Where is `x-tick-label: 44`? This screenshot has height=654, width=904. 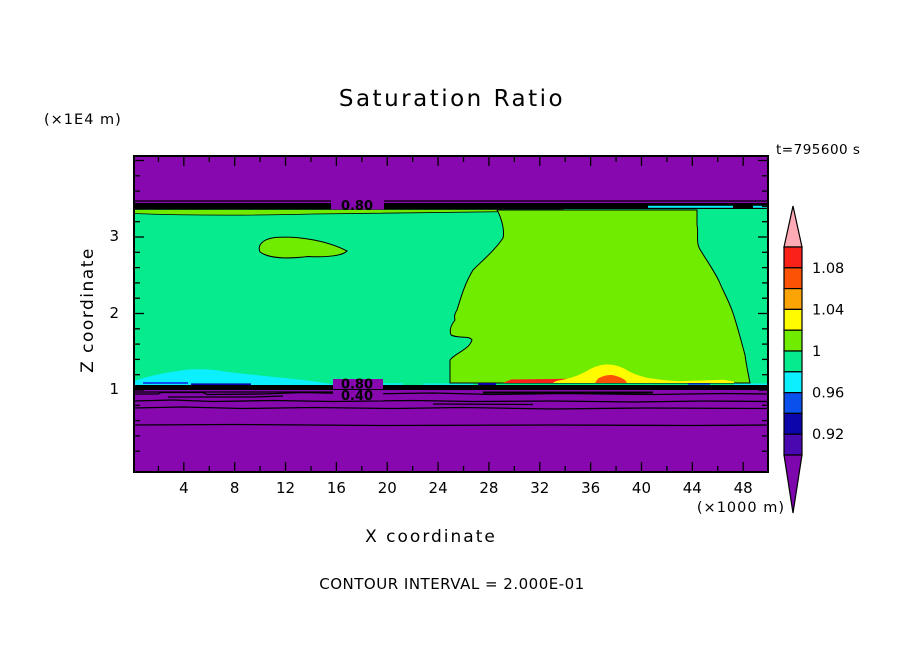 x-tick-label: 44 is located at coordinates (692, 488).